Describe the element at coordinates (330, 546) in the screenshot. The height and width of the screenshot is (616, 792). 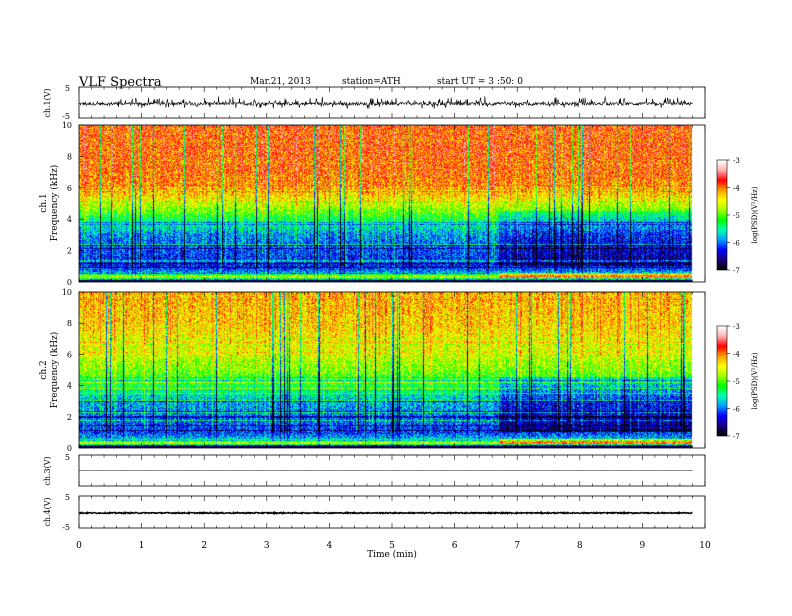
I see `time-tick-label: 4` at that location.